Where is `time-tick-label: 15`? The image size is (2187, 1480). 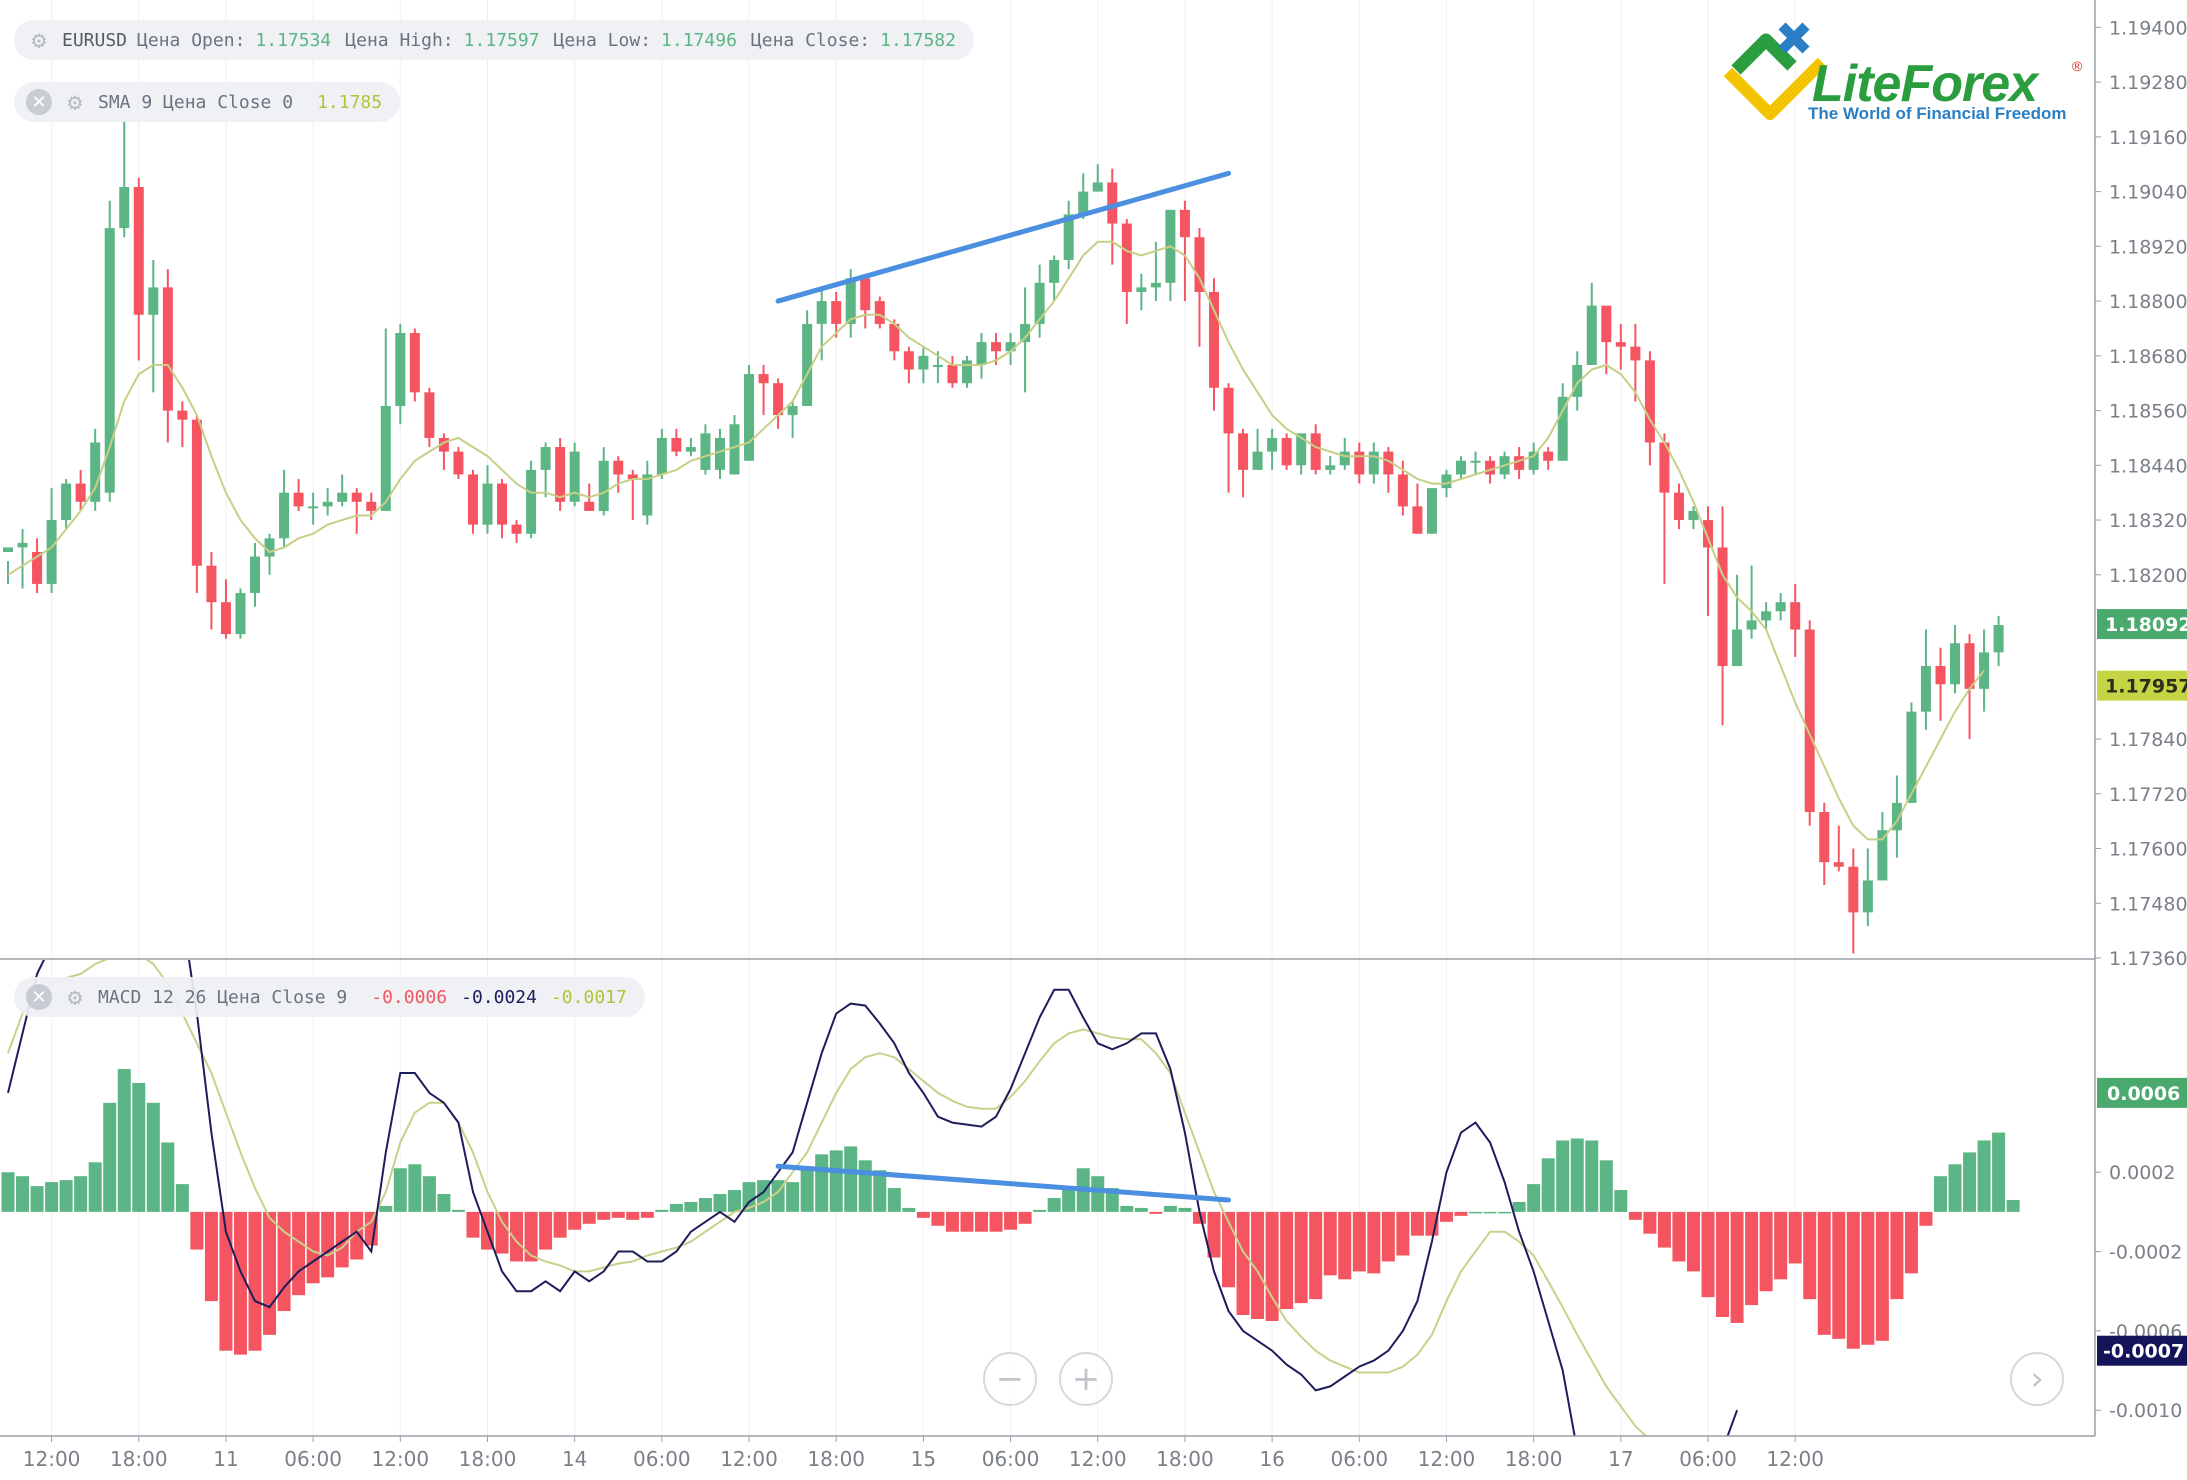 time-tick-label: 15 is located at coordinates (923, 1459).